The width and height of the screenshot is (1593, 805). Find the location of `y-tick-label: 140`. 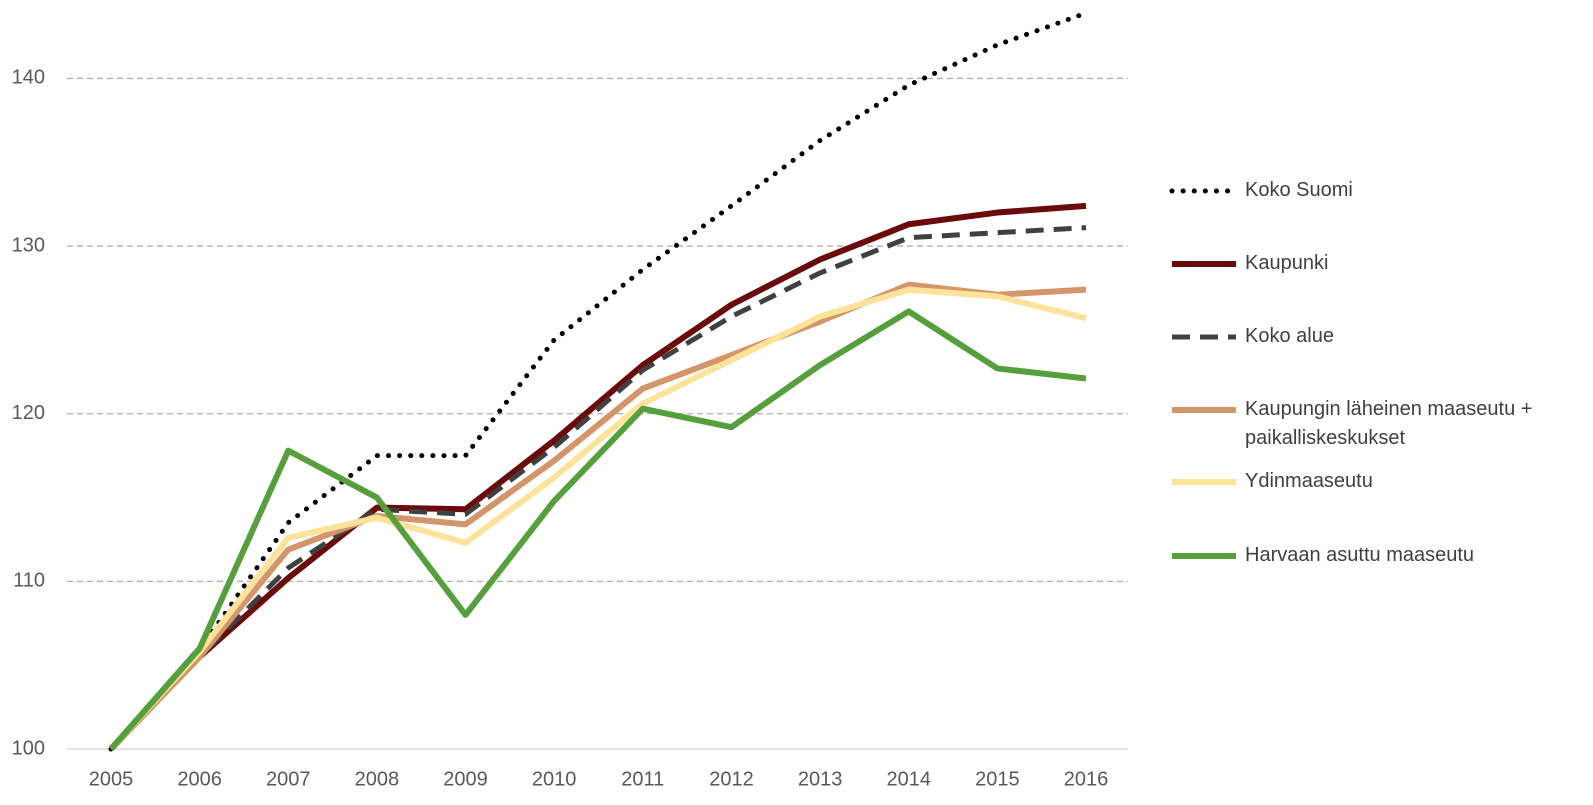

y-tick-label: 140 is located at coordinates (28, 78).